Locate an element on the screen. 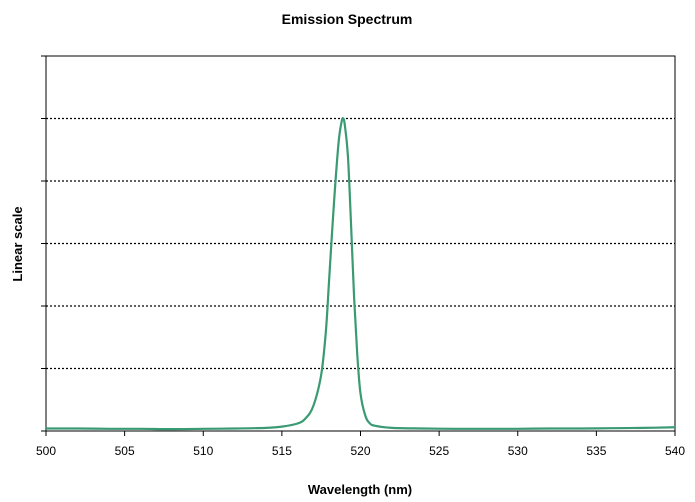 This screenshot has height=502, width=695. x-tick-label-505: 505 is located at coordinates (125, 451).